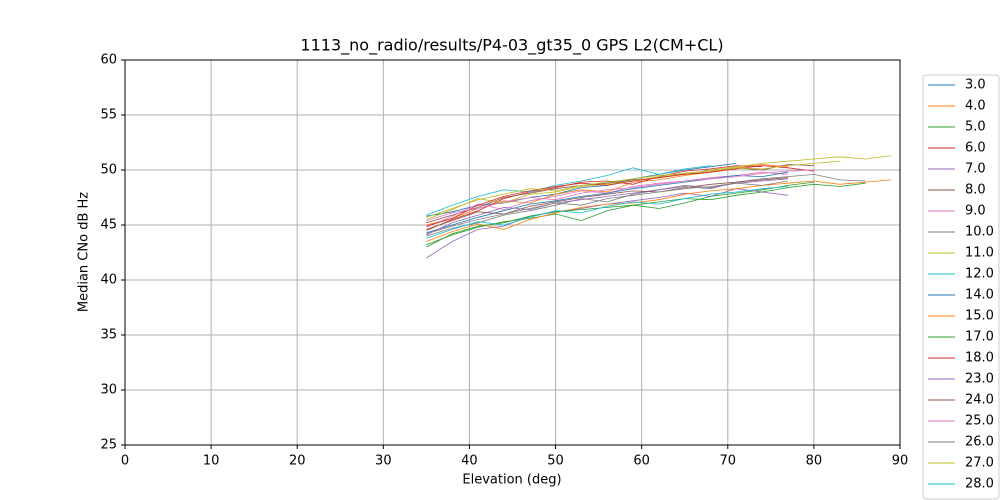 Image resolution: width=1000 pixels, height=500 pixels. Describe the element at coordinates (975, 106) in the screenshot. I see `legend-label: 4.0` at that location.